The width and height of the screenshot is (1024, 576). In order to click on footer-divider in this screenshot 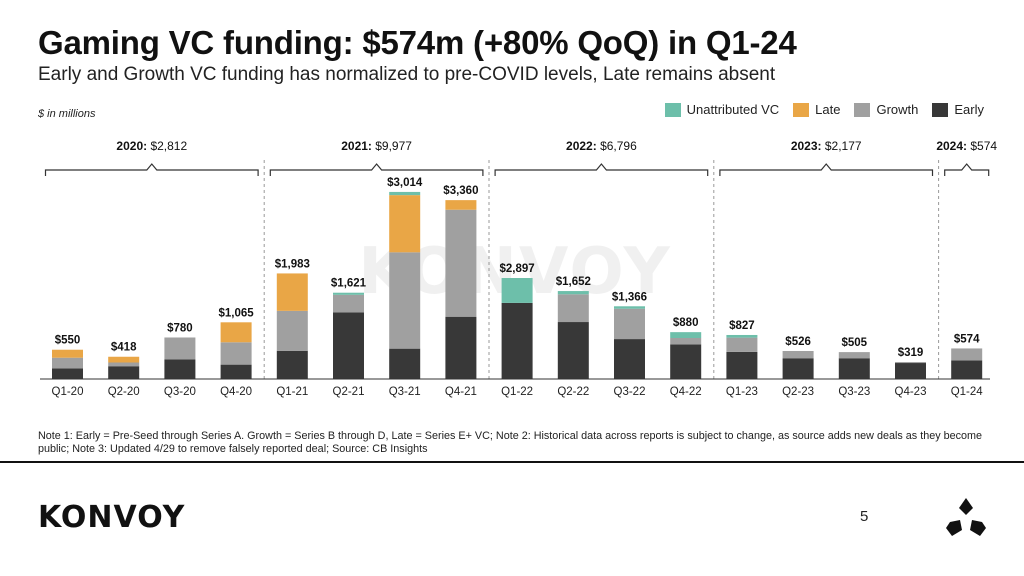, I will do `click(512, 462)`.